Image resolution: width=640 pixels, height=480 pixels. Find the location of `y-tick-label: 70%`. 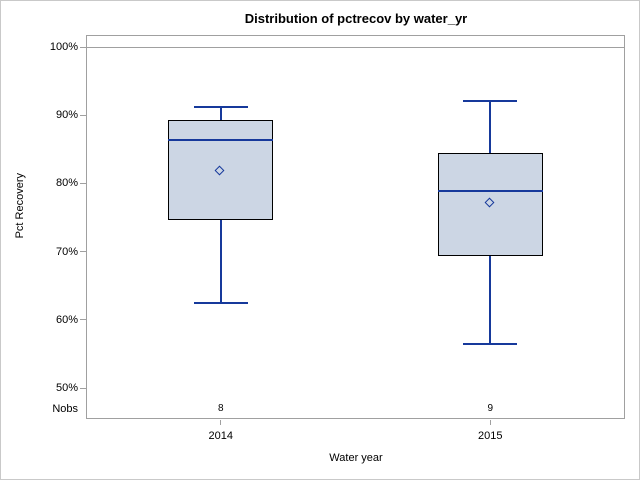

y-tick-label: 70% is located at coordinates (66, 251).